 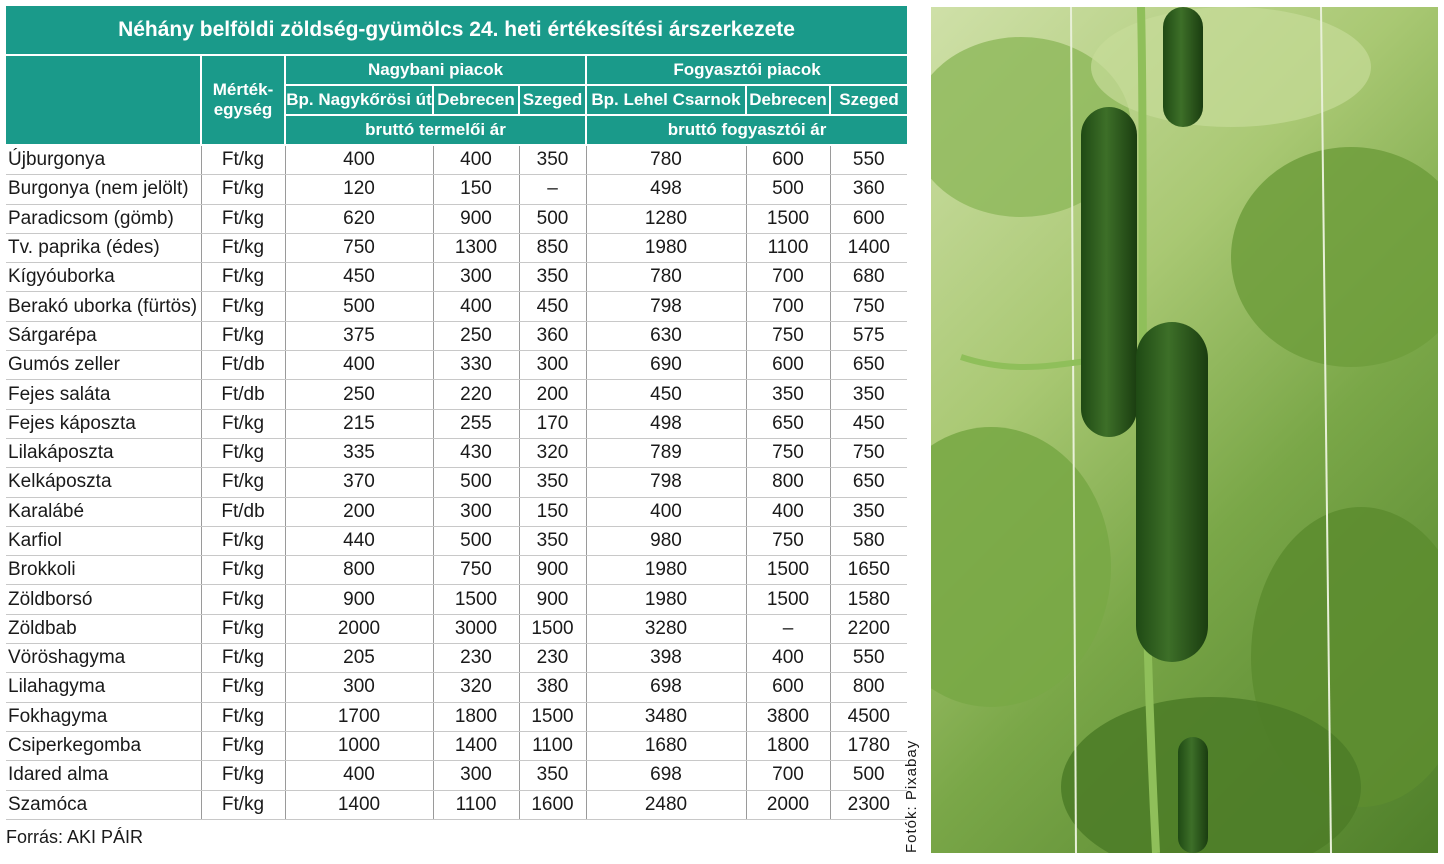 I want to click on product-name: Csiperkegomba, so click(x=104, y=746).